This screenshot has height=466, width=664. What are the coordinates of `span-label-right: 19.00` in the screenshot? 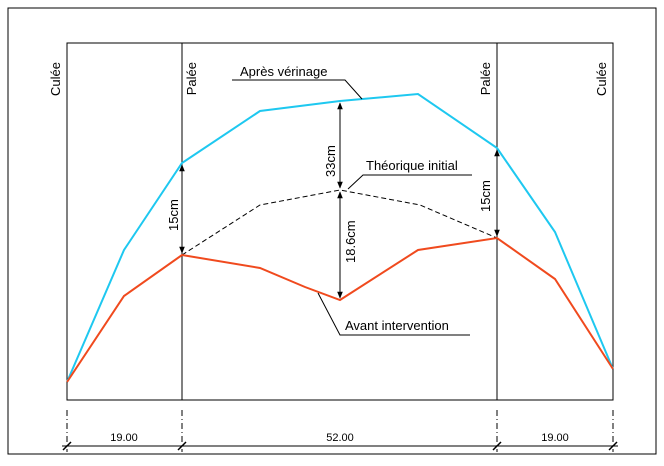 It's located at (555, 438).